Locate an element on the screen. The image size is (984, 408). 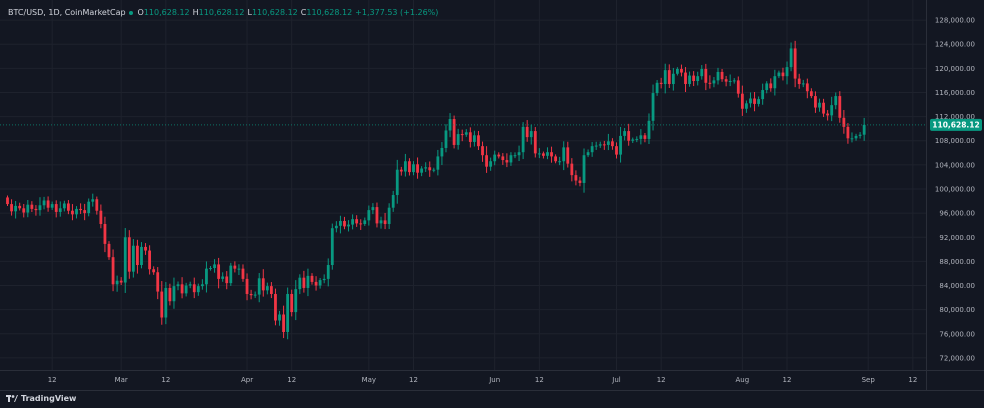
symbol-title: BTC/USD, 1D, CoinMarketCap is located at coordinates (67, 12).